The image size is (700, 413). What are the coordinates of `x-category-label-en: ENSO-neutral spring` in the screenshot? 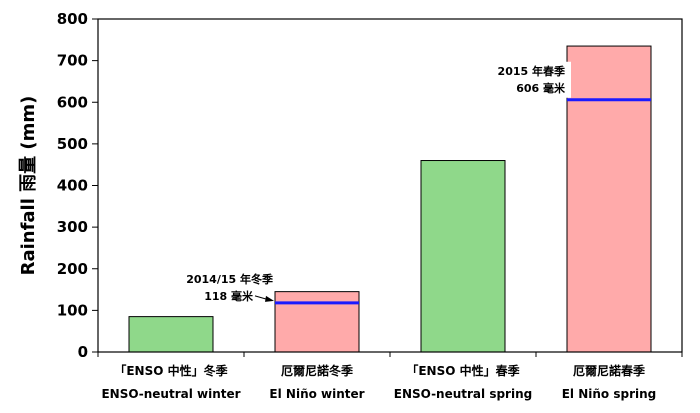 It's located at (463, 394).